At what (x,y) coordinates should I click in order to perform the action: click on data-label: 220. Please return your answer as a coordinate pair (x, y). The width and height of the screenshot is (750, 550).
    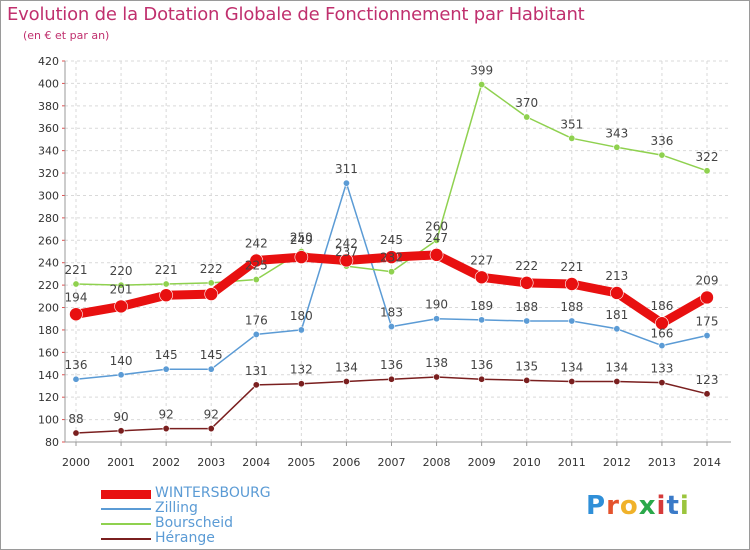
    Looking at the image, I should click on (121, 271).